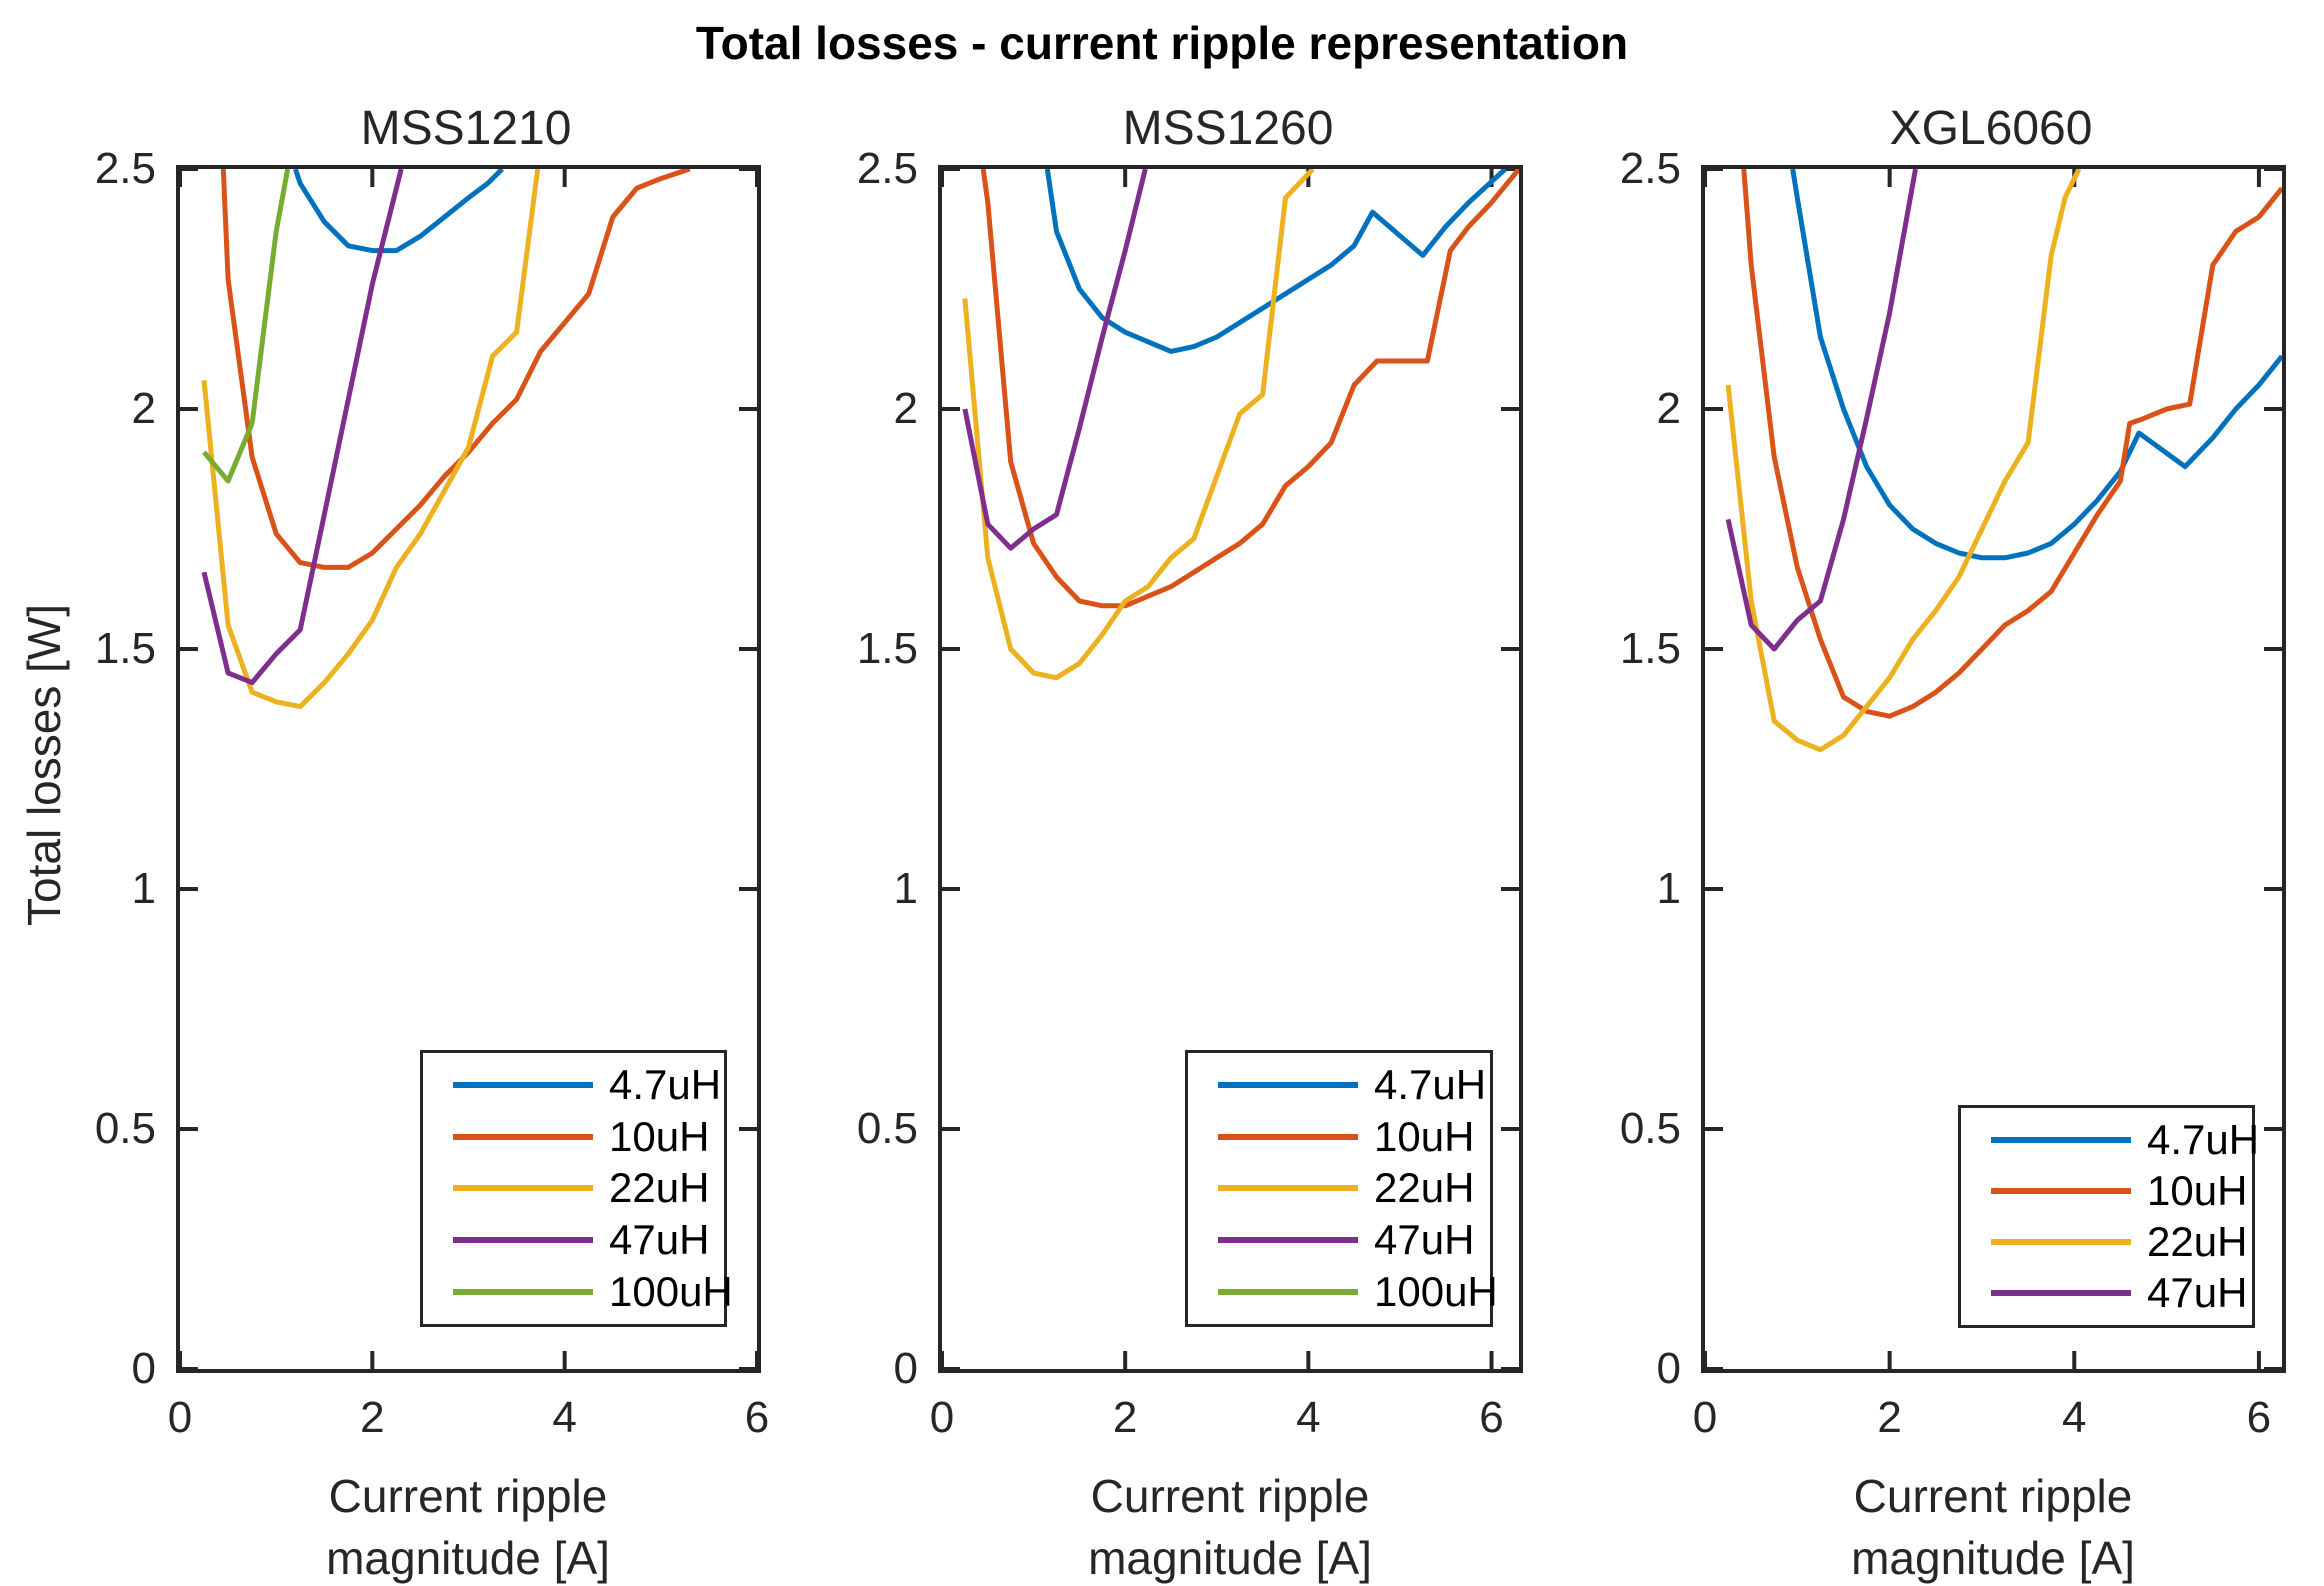 This screenshot has width=2324, height=1586. Describe the element at coordinates (246, 326) in the screenshot. I see `curve-100uH` at that location.